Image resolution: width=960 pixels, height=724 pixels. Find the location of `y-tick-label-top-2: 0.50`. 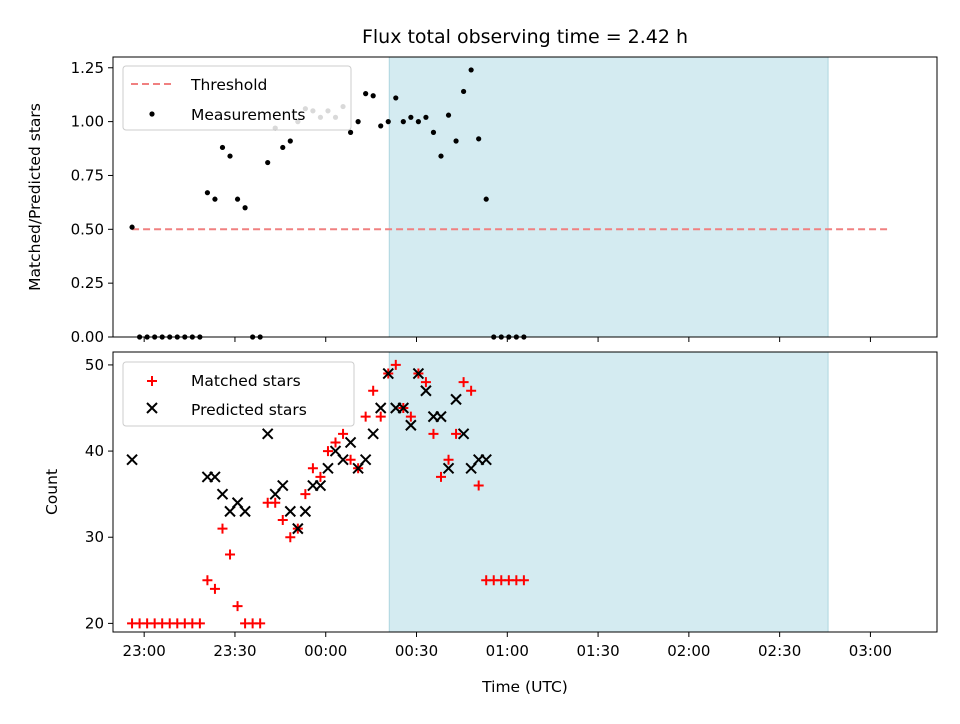

y-tick-label-top-2: 0.50 is located at coordinates (87, 229).